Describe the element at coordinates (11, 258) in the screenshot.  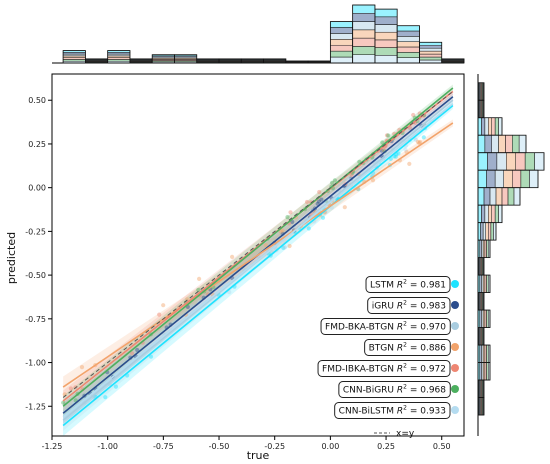
I see `y-axis-label: predicted` at that location.